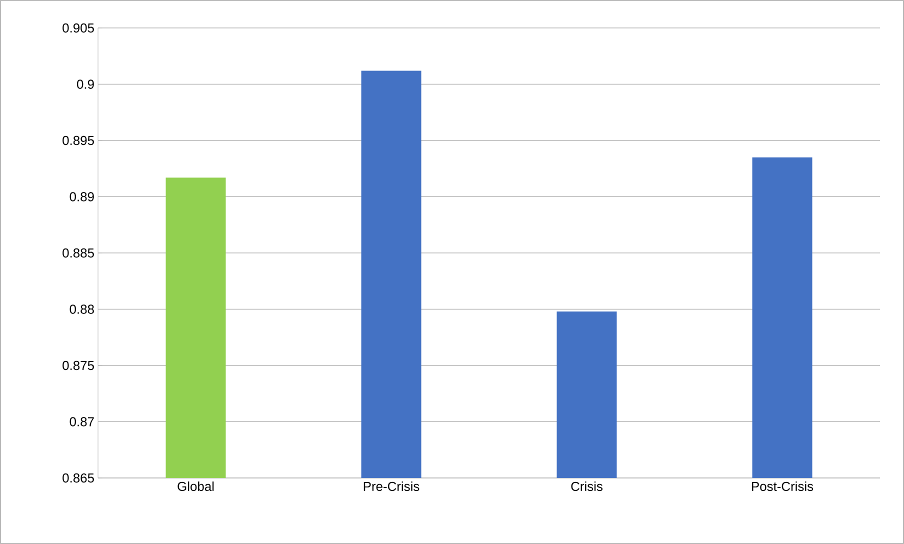 The width and height of the screenshot is (904, 544). What do you see at coordinates (586, 487) in the screenshot?
I see `x-tick-label: Crisis` at bounding box center [586, 487].